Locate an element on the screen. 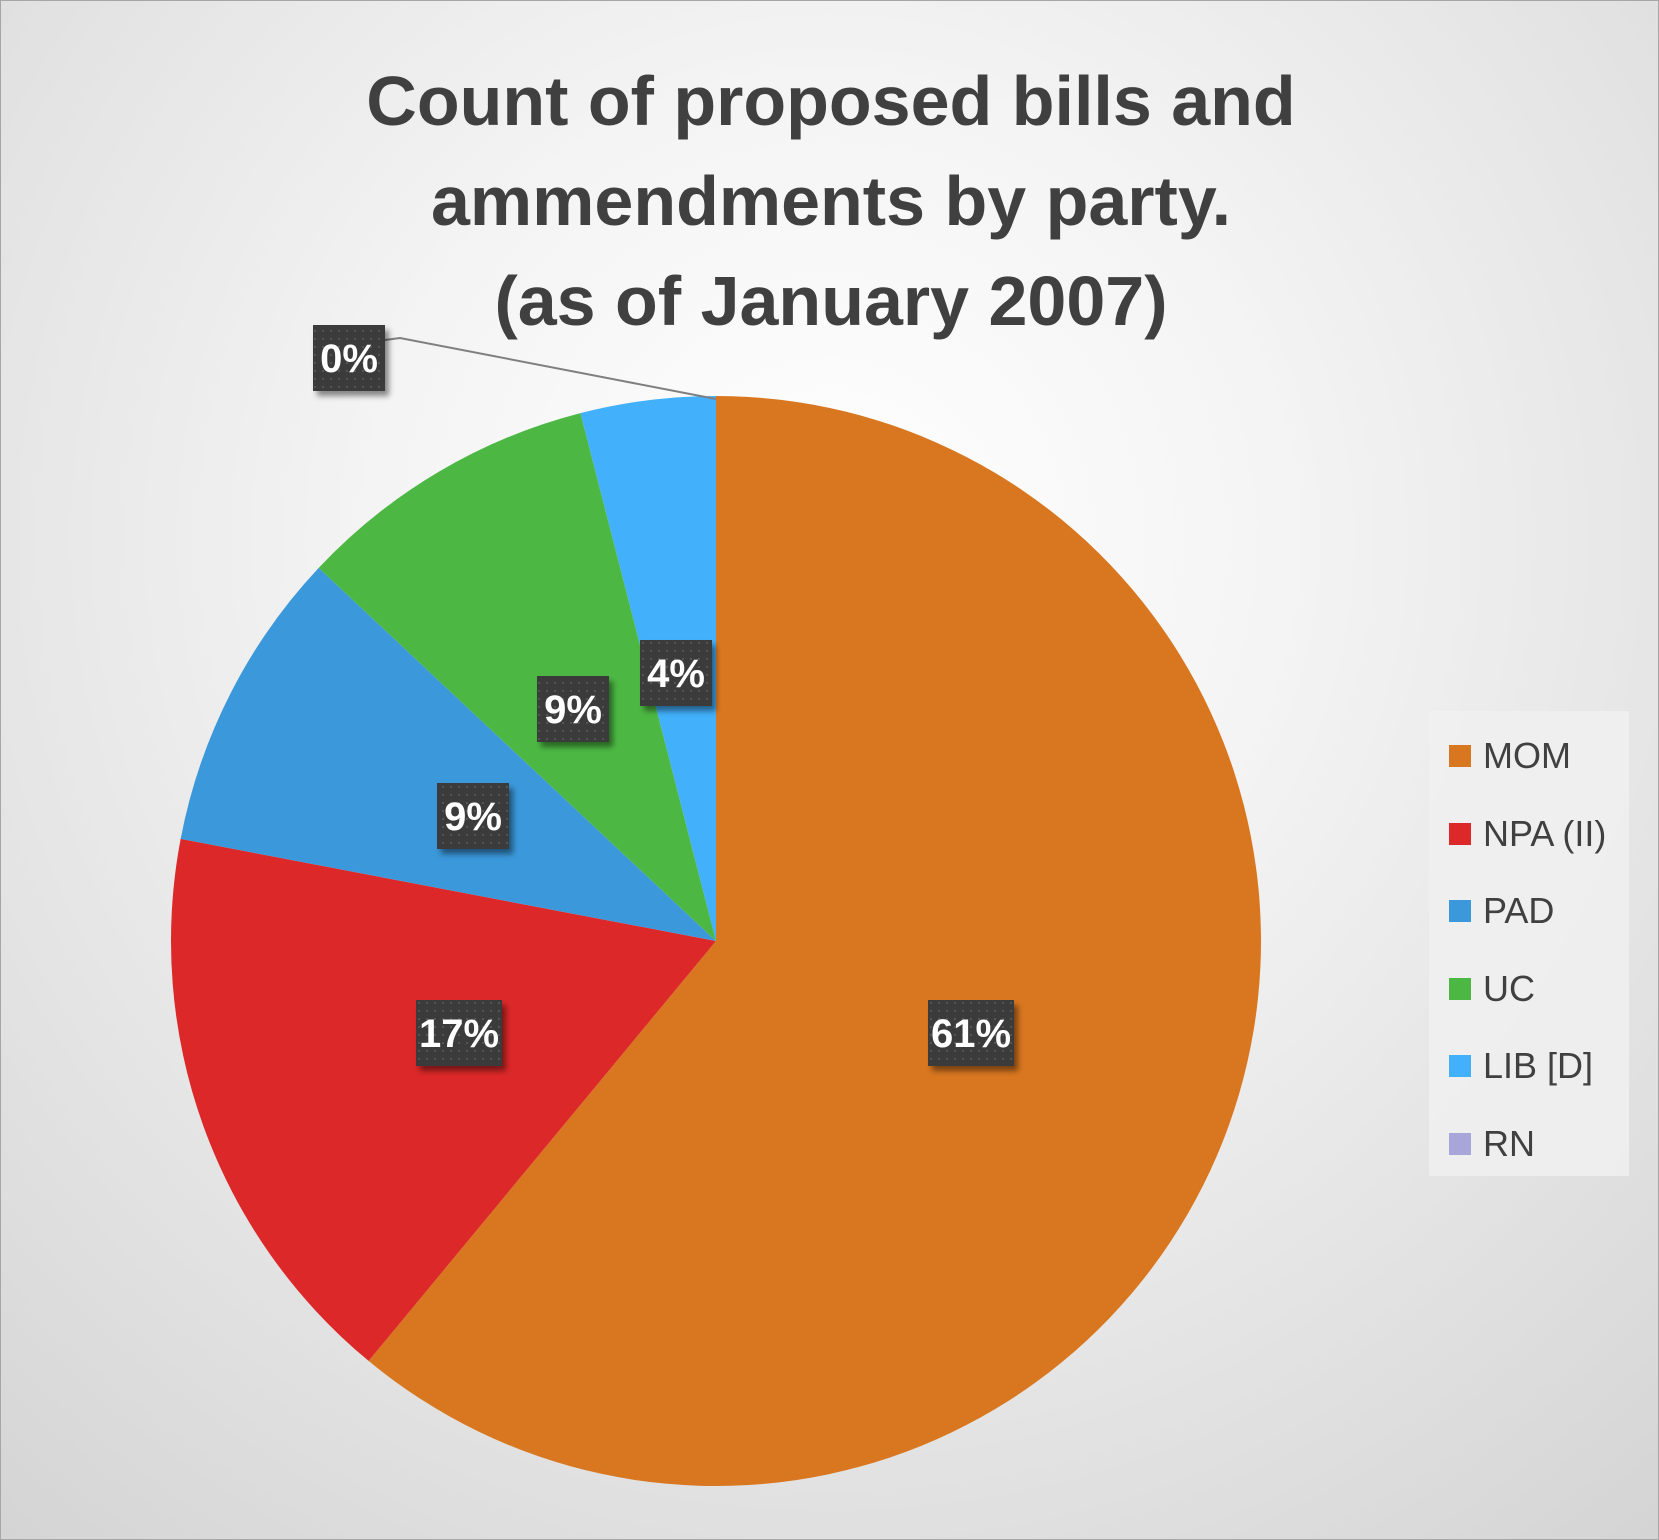 Image resolution: width=1659 pixels, height=1540 pixels. data-label-mom: 61% is located at coordinates (971, 1033).